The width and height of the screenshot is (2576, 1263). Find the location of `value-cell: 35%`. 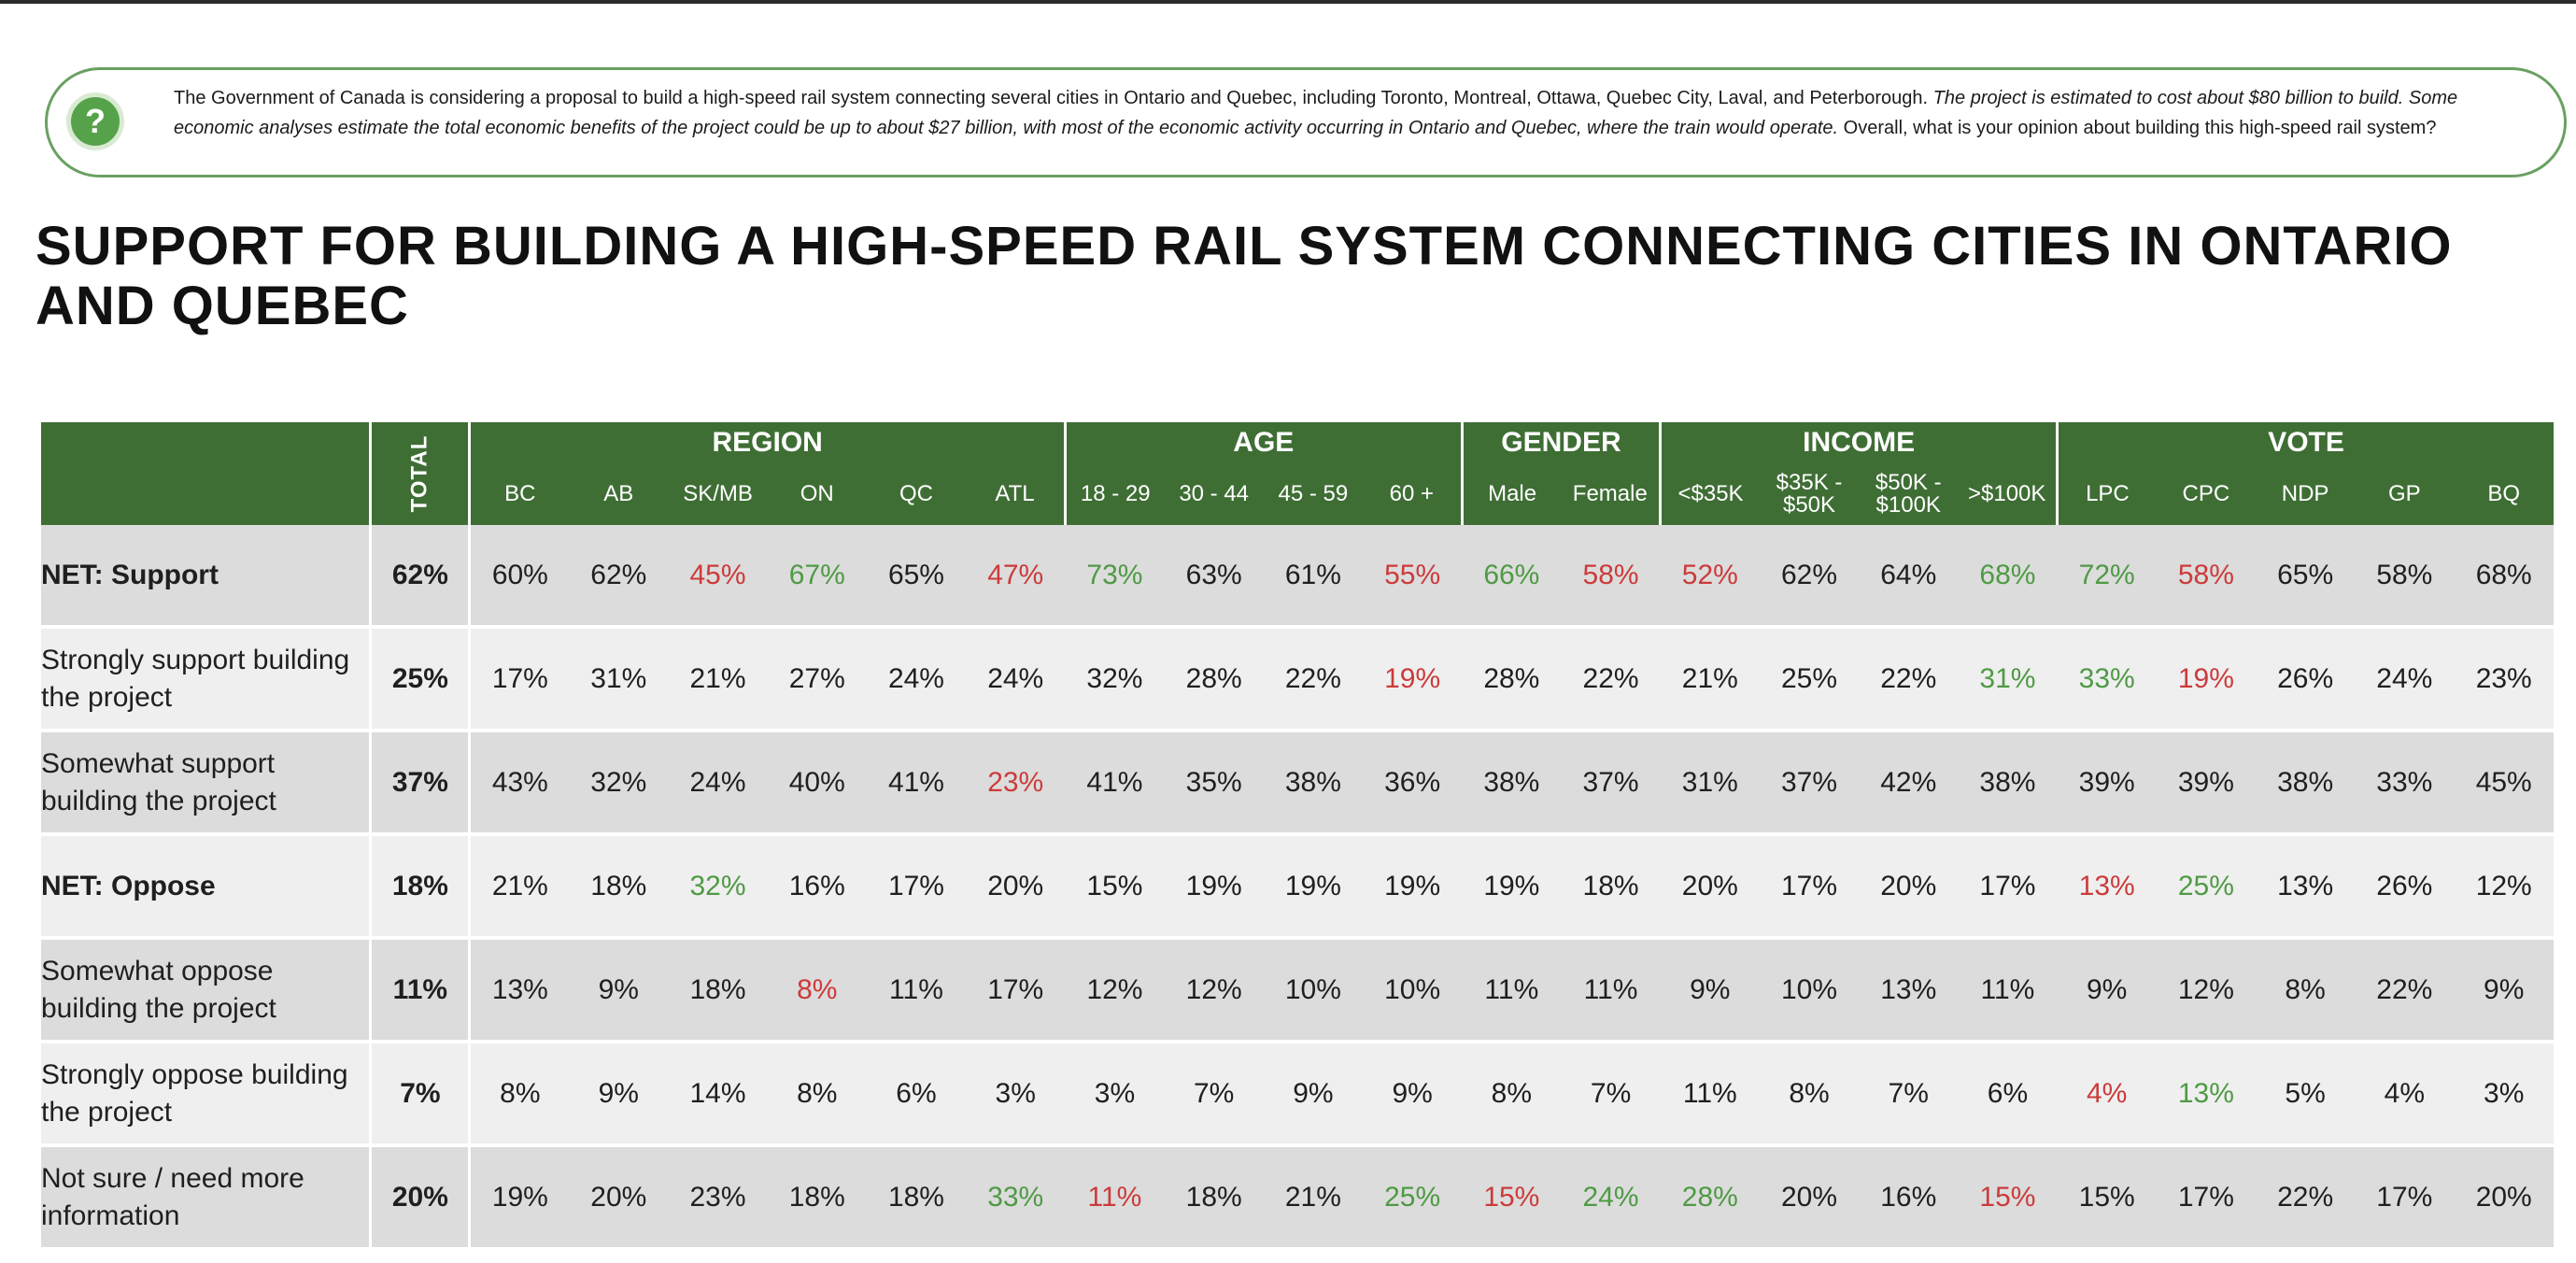

value-cell: 35% is located at coordinates (1214, 783).